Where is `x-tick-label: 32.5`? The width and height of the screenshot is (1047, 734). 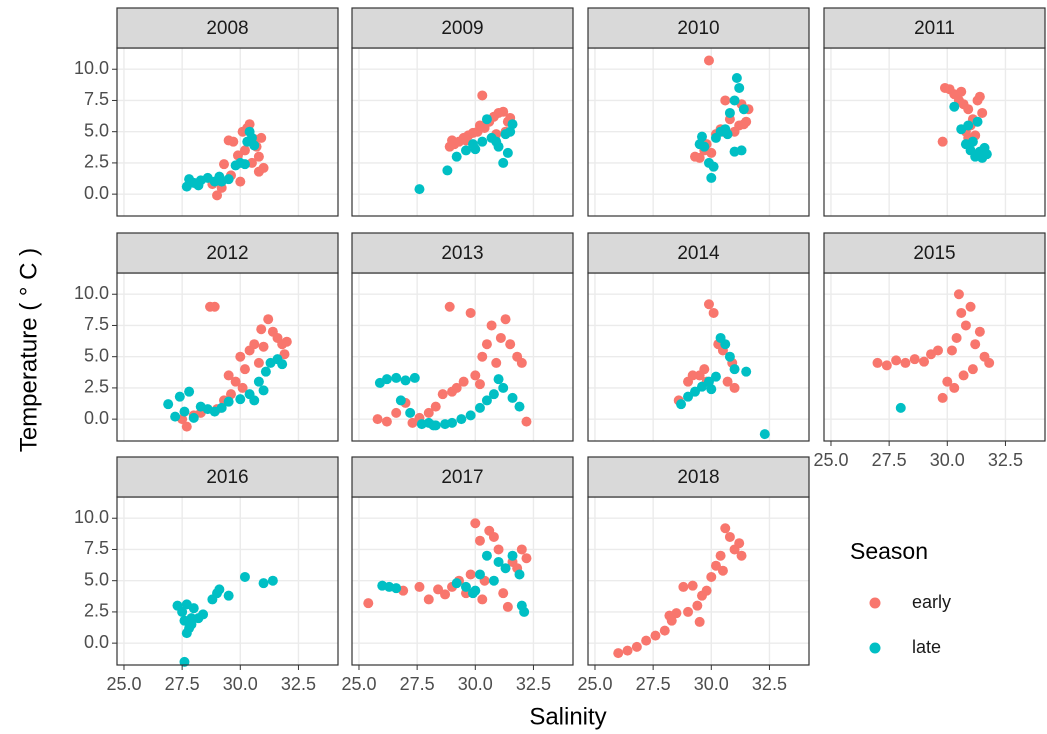 x-tick-label: 32.5 is located at coordinates (1005, 460).